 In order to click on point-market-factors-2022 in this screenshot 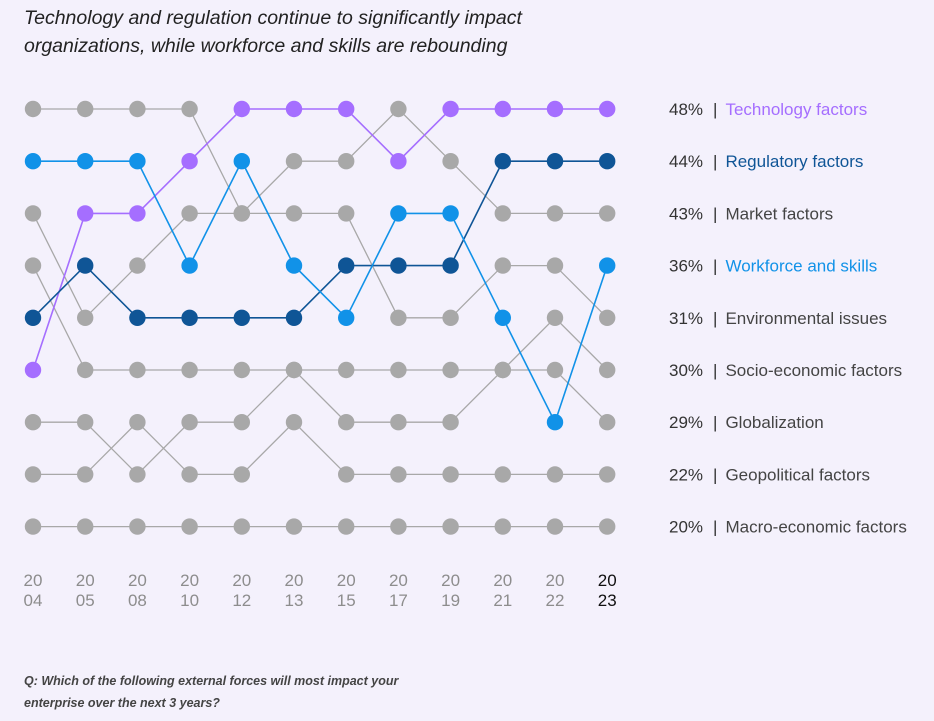, I will do `click(555, 213)`.